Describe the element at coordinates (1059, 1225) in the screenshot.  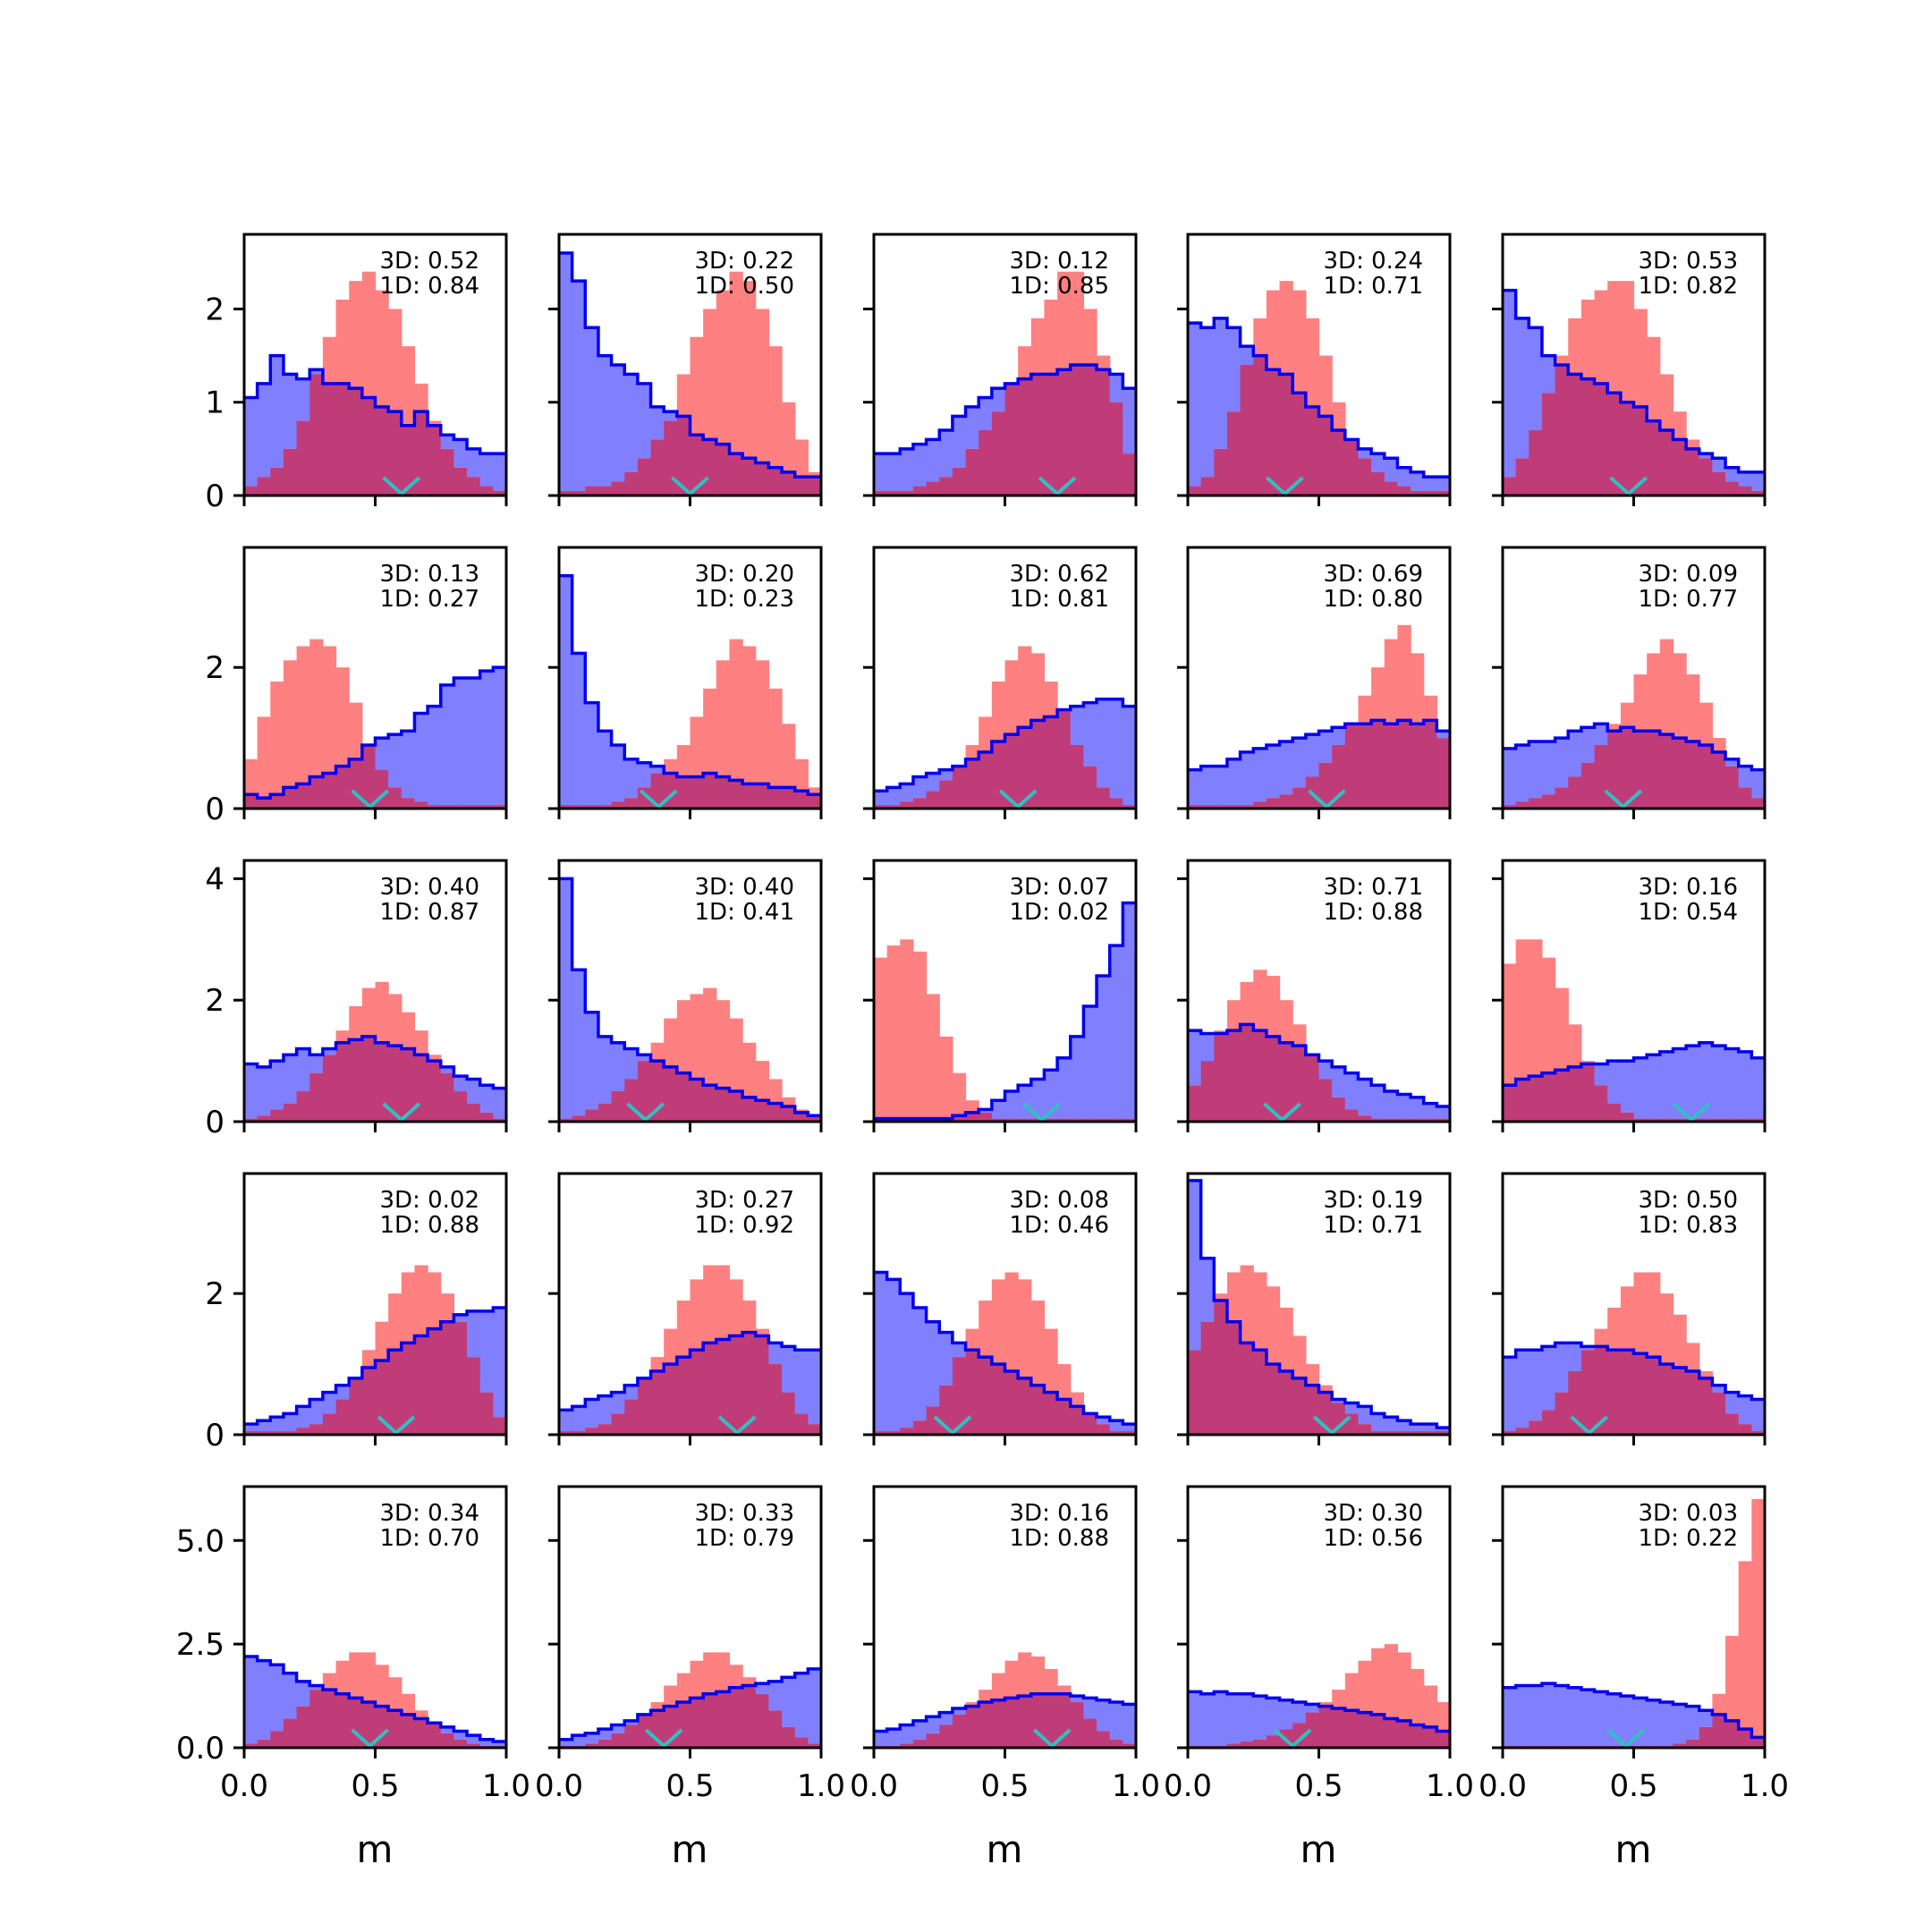
I see `label-1d: 1D: 0.46` at that location.